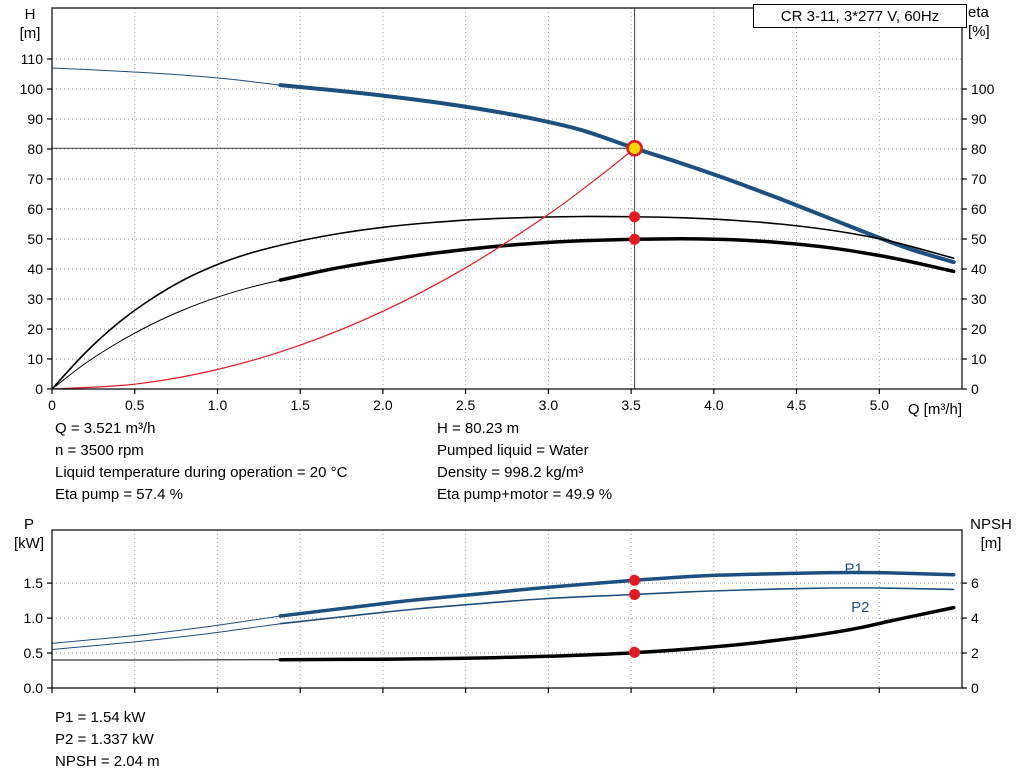  Describe the element at coordinates (119, 494) in the screenshot. I see `eta-pump-readout: Eta pump = 57.4 %` at that location.